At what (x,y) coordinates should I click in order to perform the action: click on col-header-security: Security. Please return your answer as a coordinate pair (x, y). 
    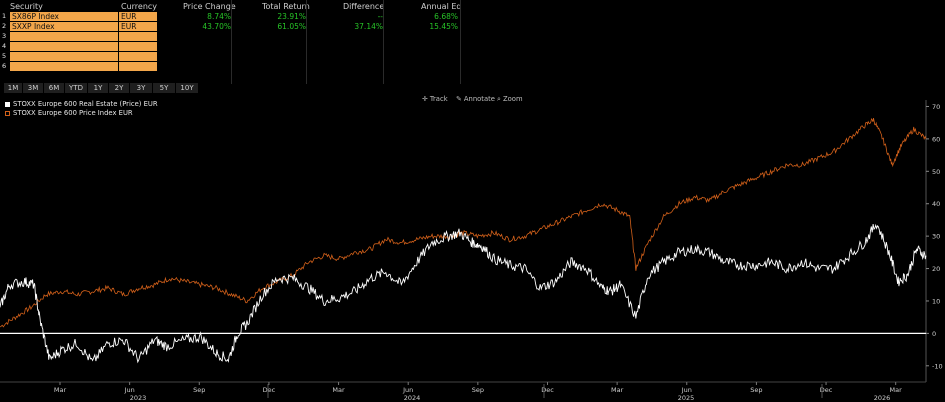
    Looking at the image, I should click on (26, 6).